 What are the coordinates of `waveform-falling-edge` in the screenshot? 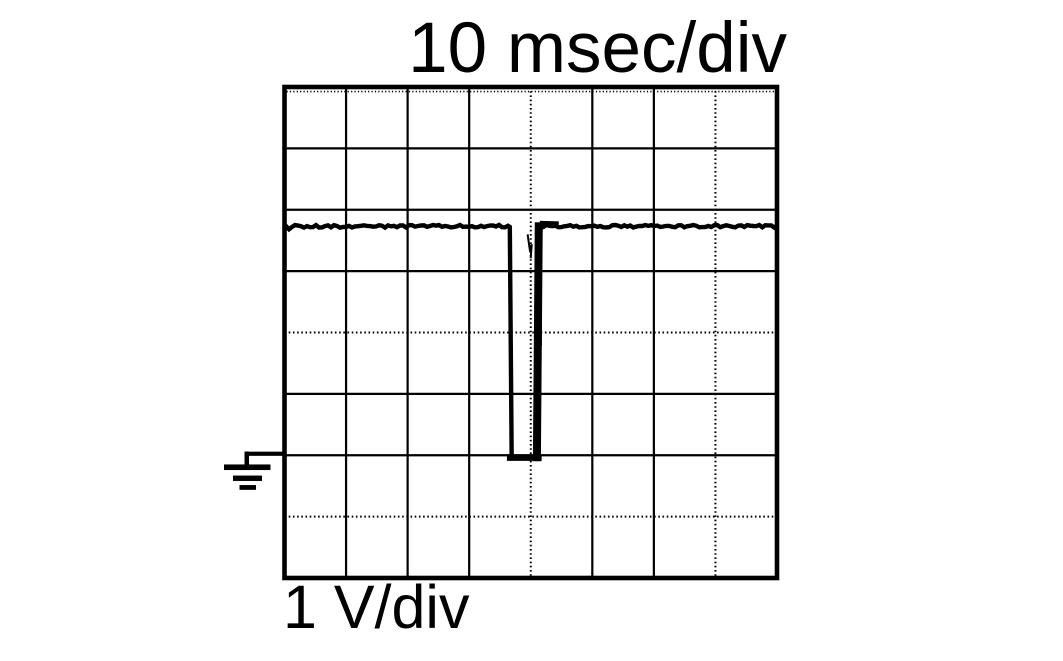 It's located at (510, 342).